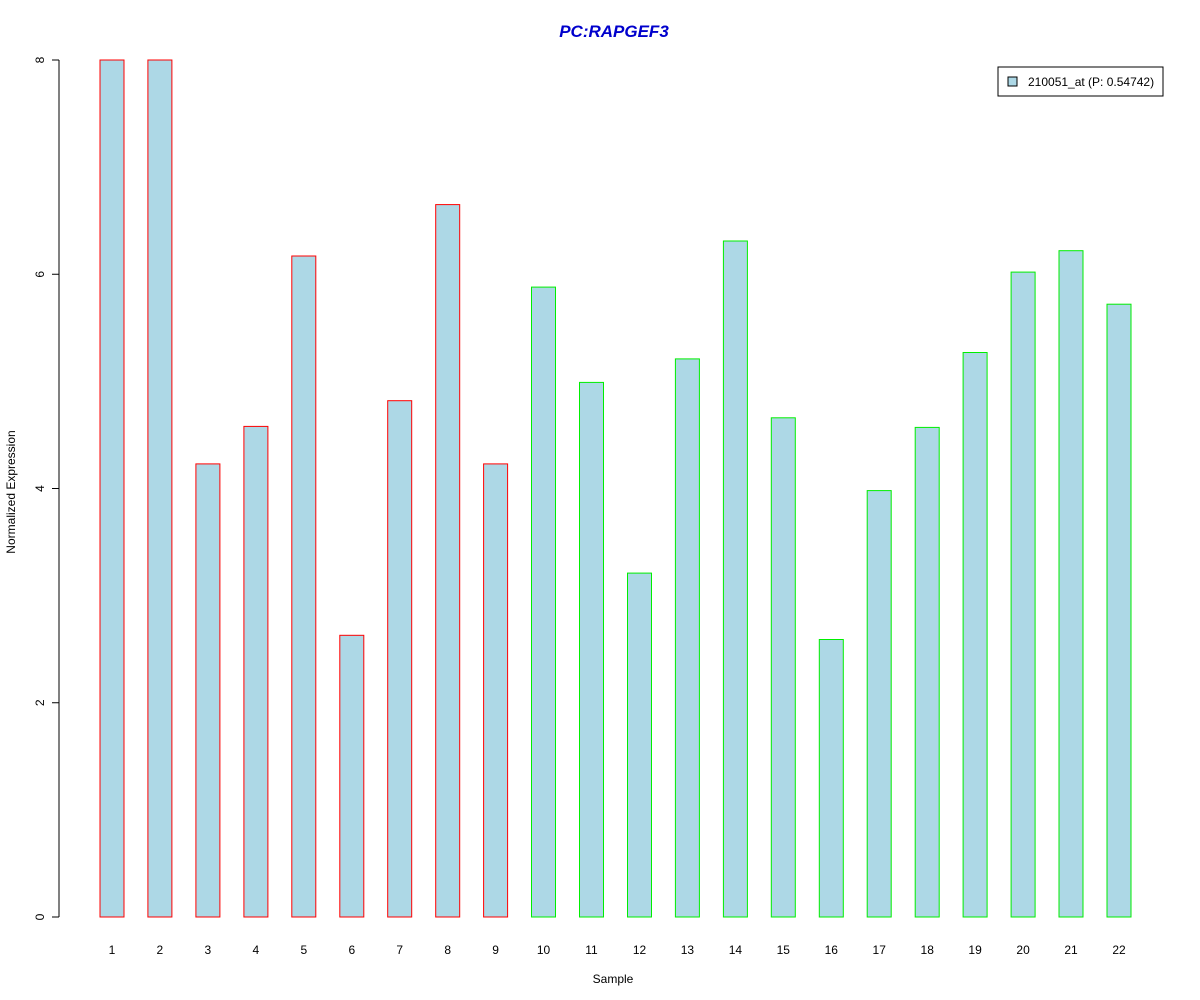 The width and height of the screenshot is (1200, 1000). I want to click on x-tick-label: 7, so click(399, 950).